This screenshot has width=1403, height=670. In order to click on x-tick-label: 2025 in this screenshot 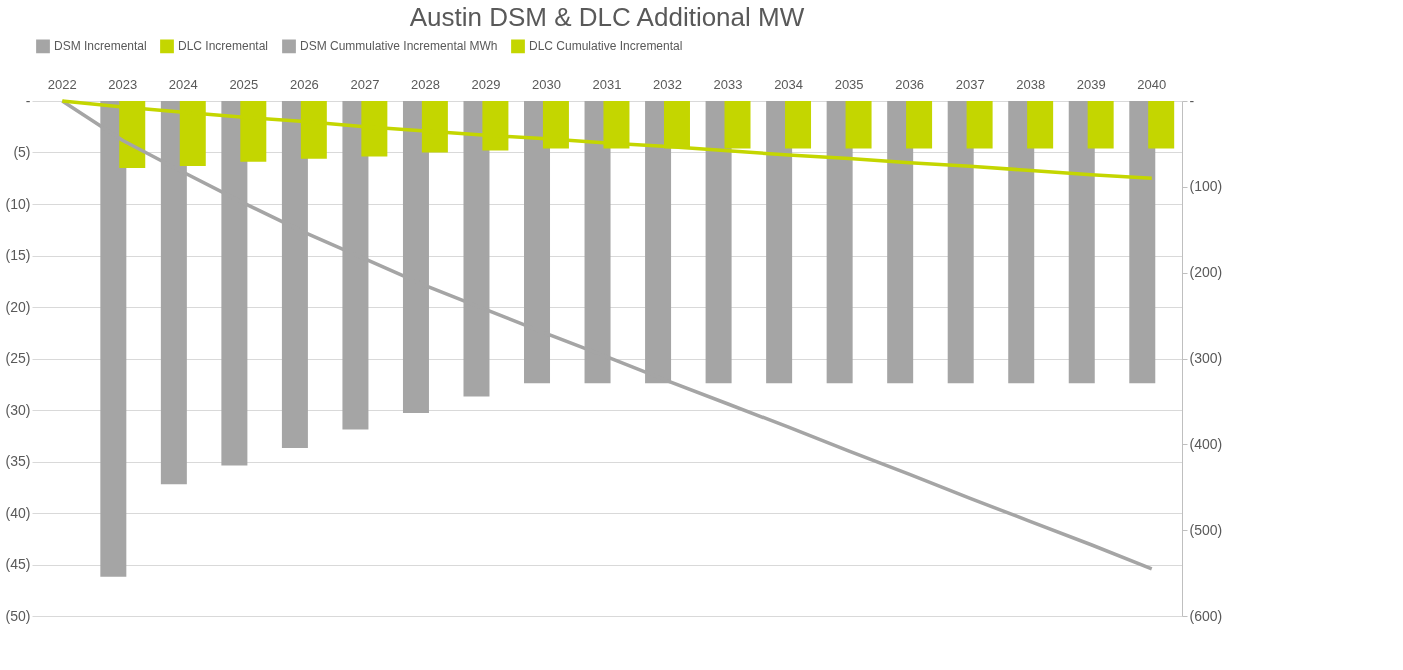, I will do `click(244, 84)`.